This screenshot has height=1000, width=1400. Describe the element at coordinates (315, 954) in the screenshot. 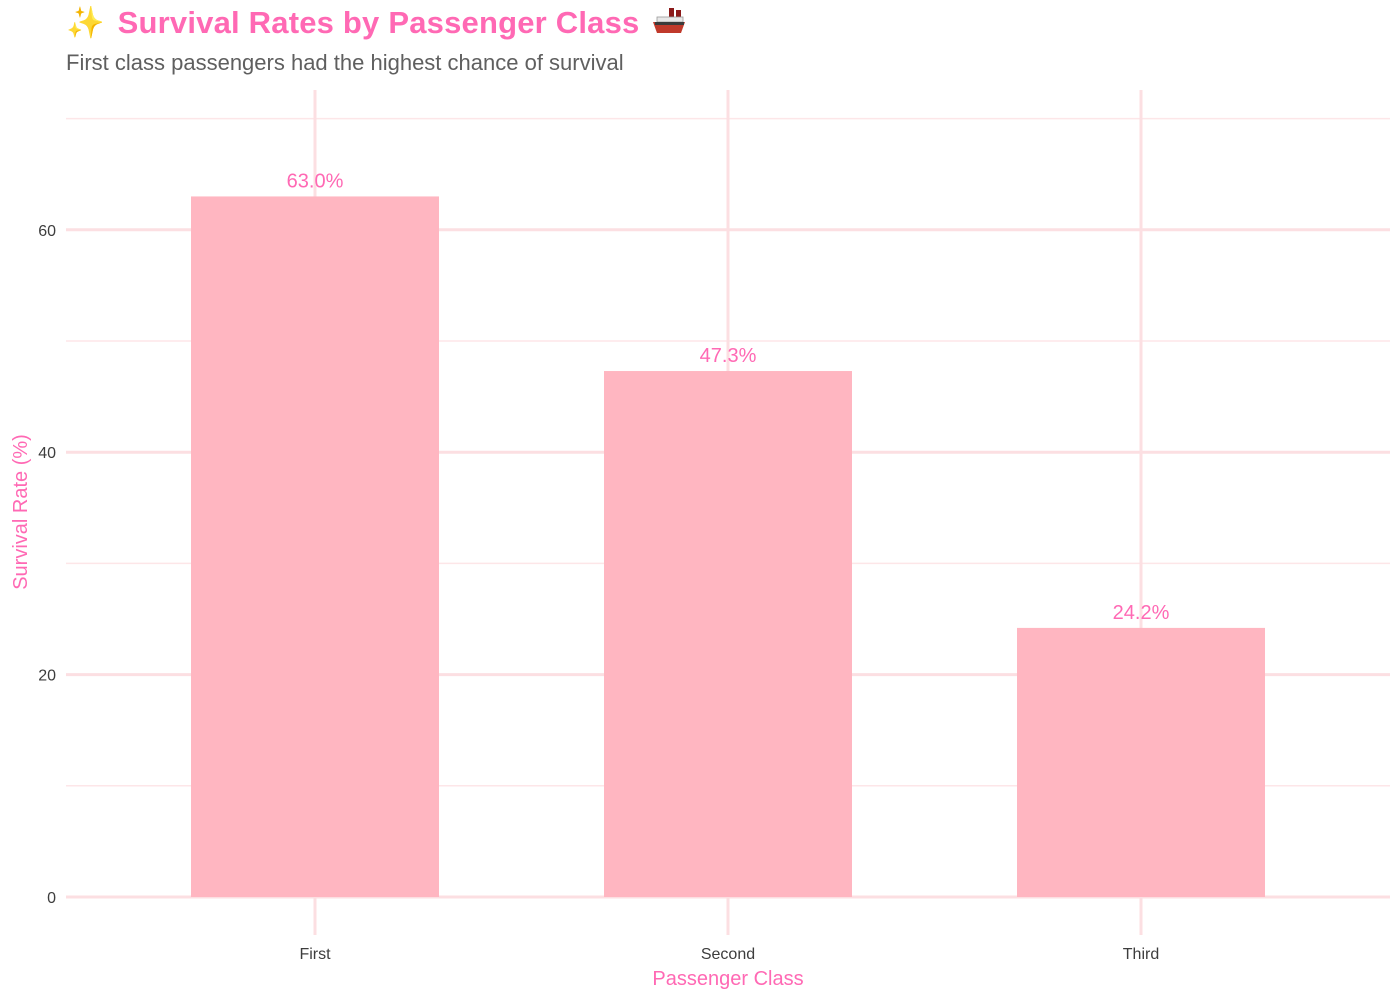

I see `x-tick-label: First` at that location.